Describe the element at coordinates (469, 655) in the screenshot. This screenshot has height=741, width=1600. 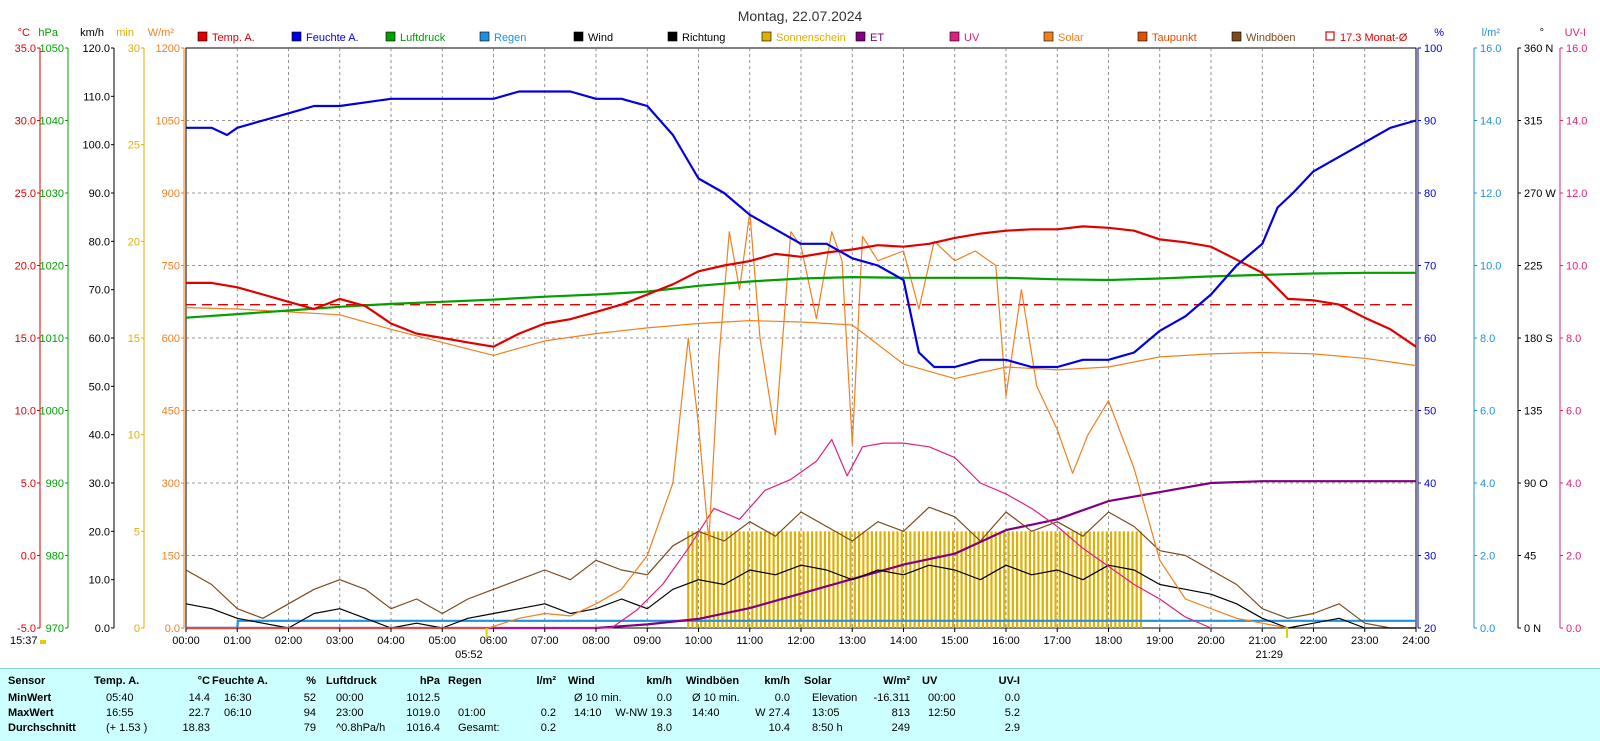
I see `sunrise-label: 05:52` at that location.